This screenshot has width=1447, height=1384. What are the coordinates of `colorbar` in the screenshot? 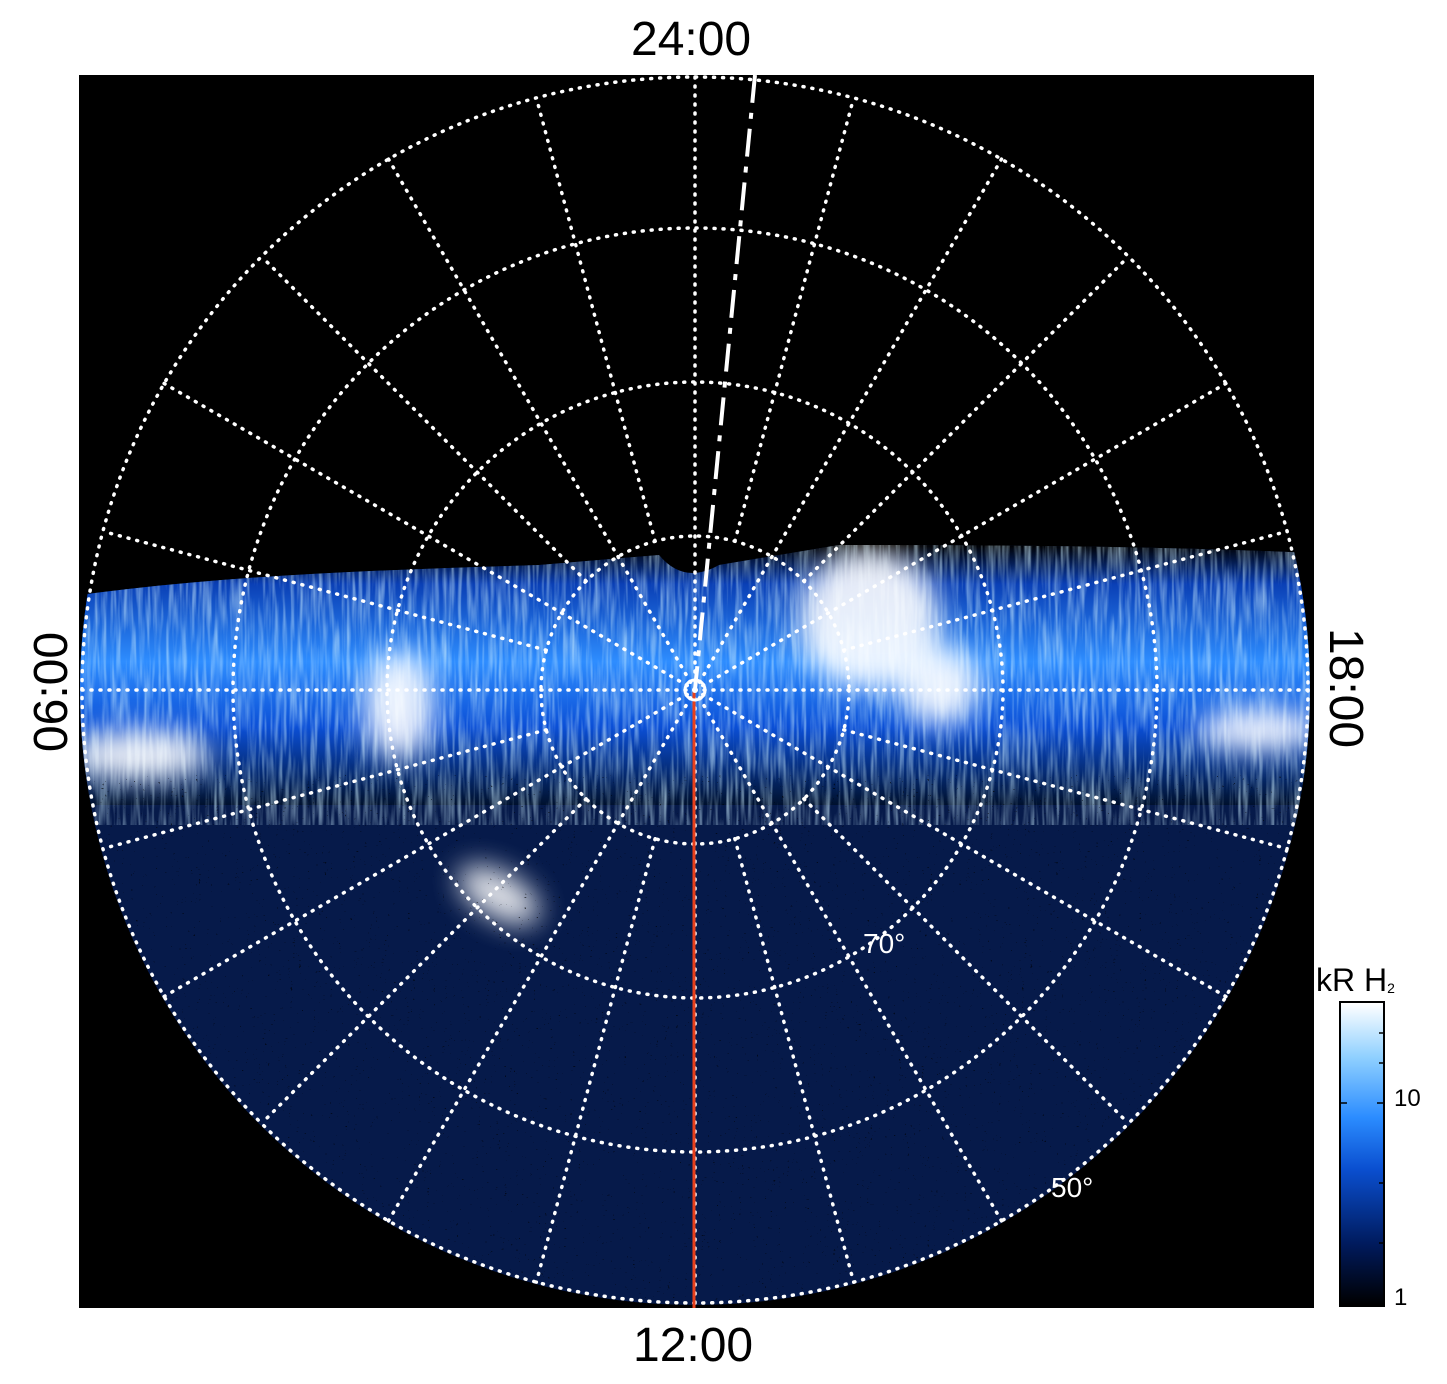 It's located at (1362, 1154).